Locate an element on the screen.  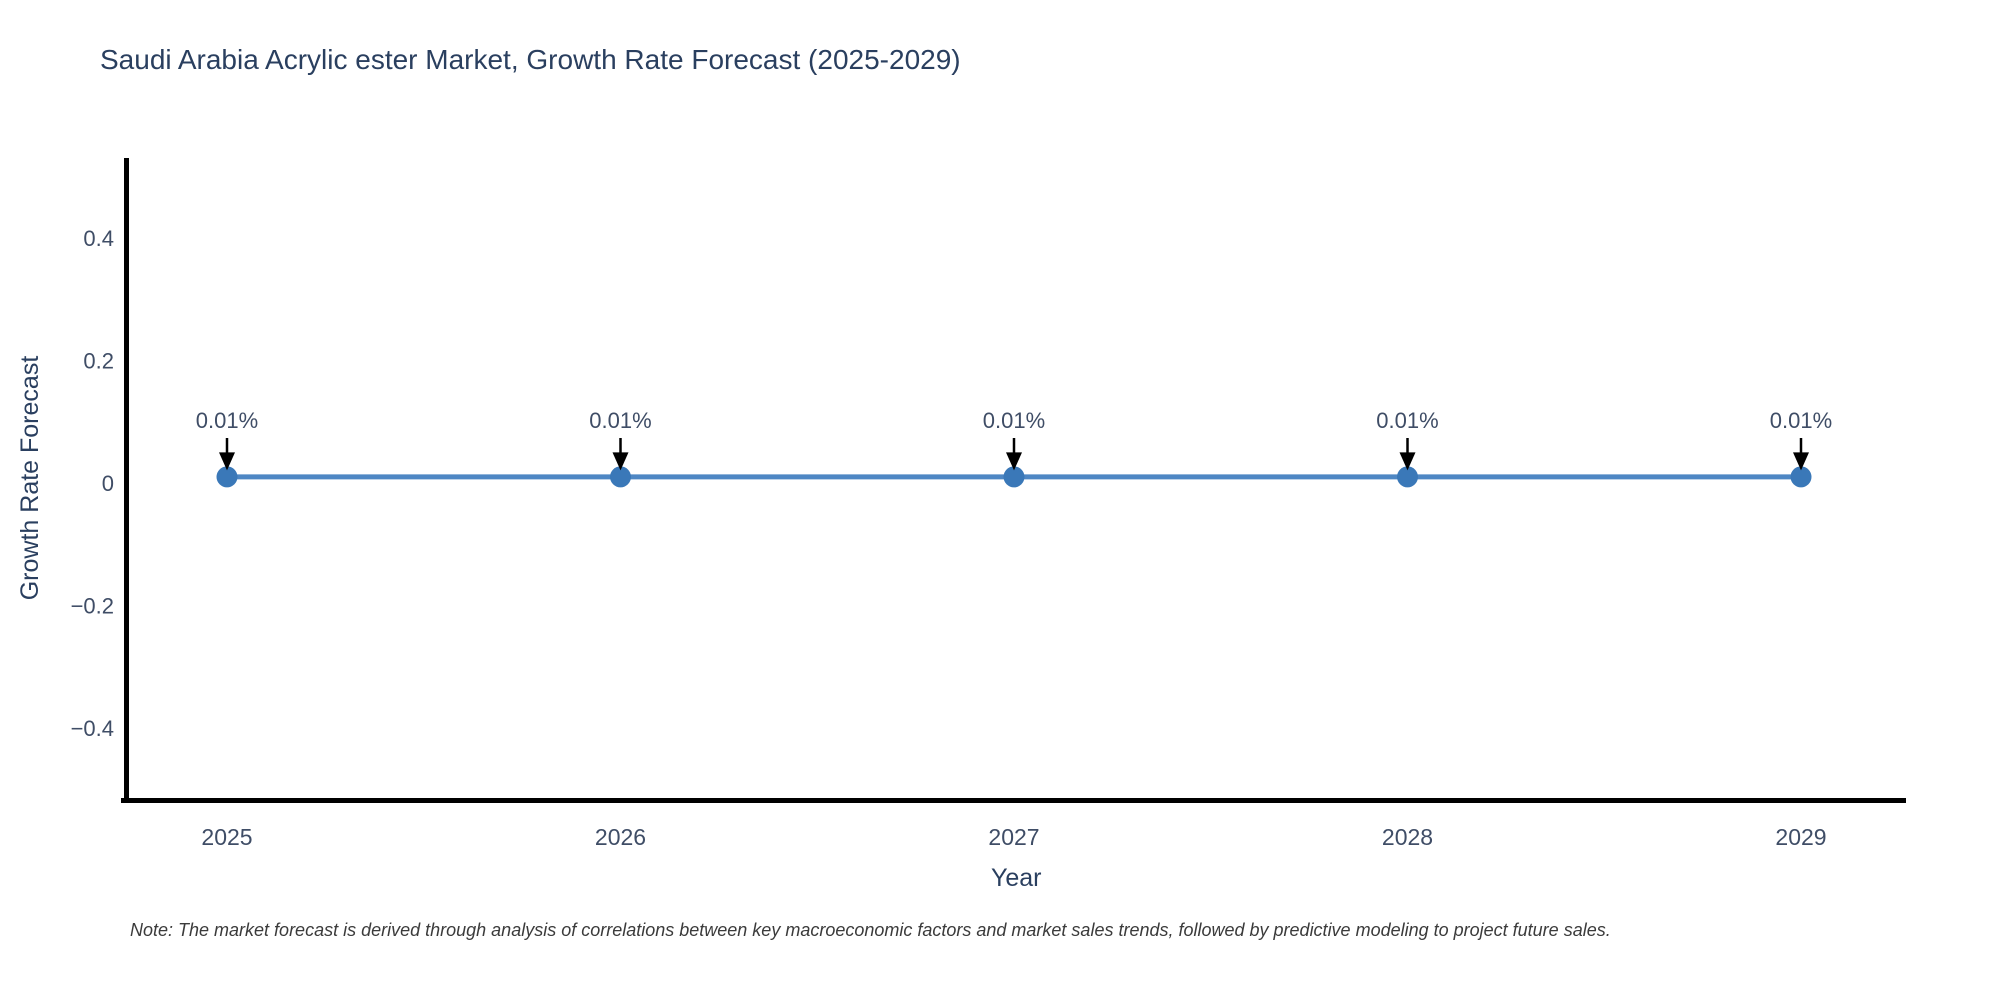
y-tick-label: 0 is located at coordinates (108, 483).